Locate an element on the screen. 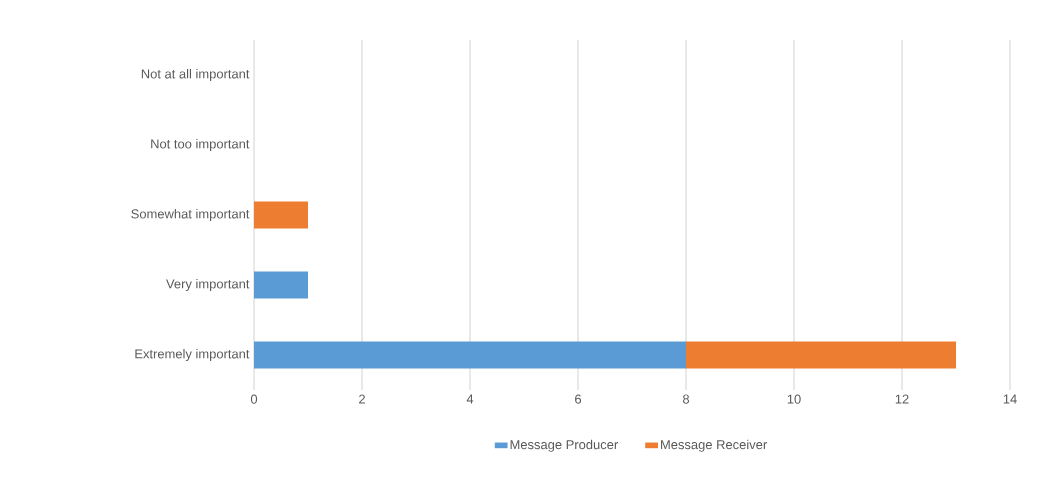  y-tick-label: Somewhat important is located at coordinates (190, 215).